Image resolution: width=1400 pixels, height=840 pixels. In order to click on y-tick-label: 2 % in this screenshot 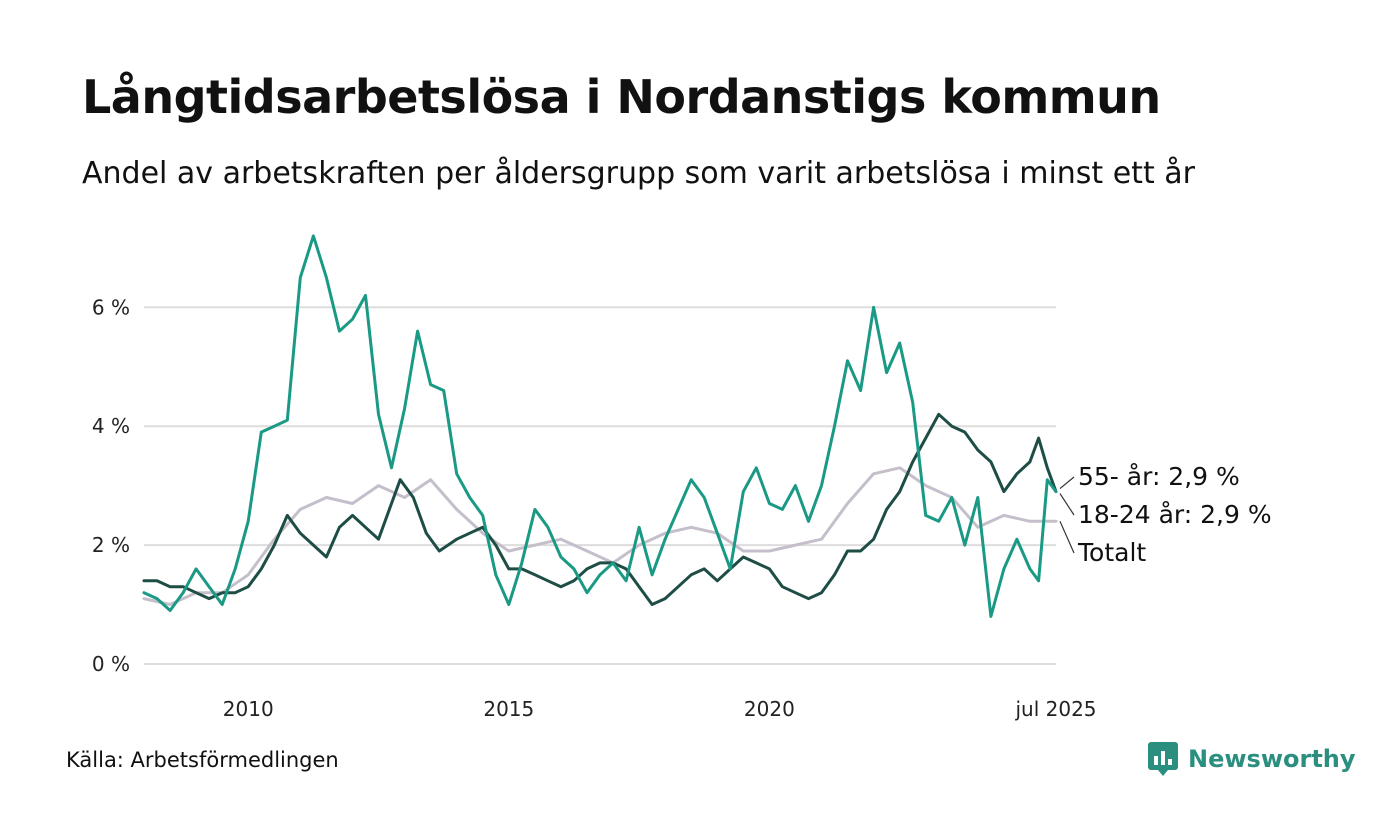, I will do `click(111, 545)`.